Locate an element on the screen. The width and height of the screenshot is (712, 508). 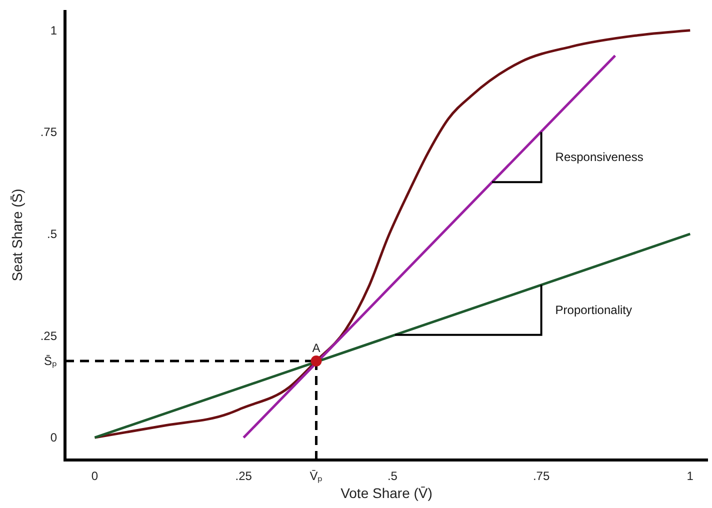
y-tick-label: 1 is located at coordinates (54, 30).